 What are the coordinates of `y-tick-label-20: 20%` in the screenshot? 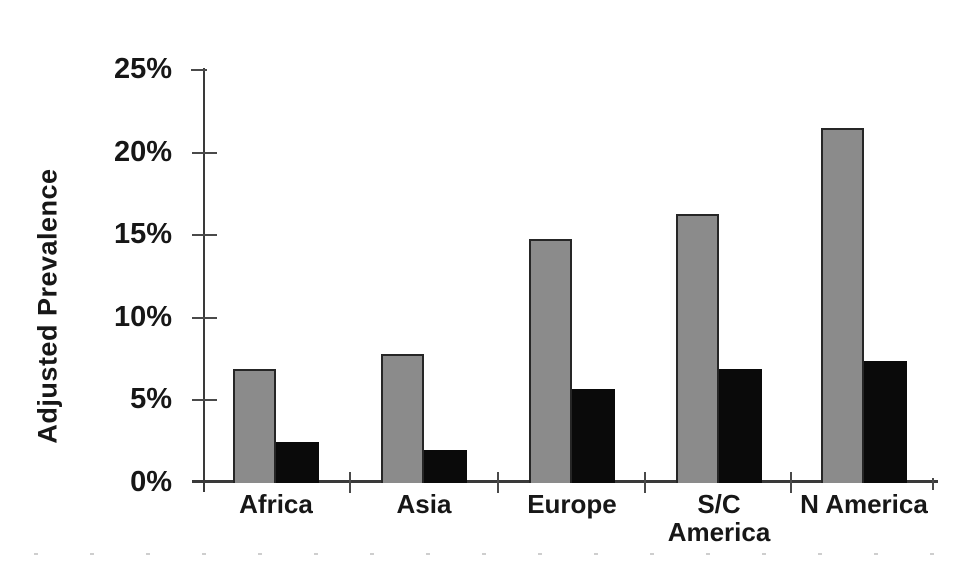 It's located at (142, 151).